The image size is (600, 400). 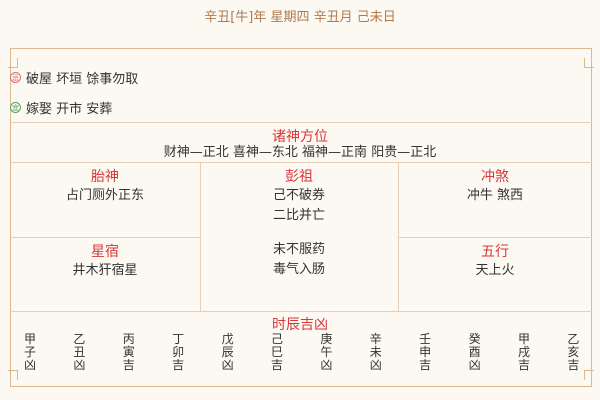 I want to click on pengzu-line: 毒气入肠, so click(x=298, y=269).